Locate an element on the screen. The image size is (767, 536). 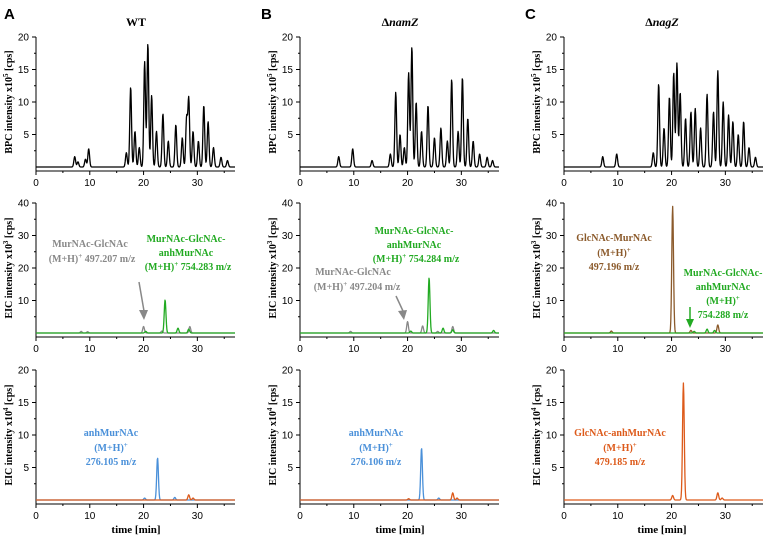
b-eic4-y-tick-label: 10 is located at coordinates (288, 436).